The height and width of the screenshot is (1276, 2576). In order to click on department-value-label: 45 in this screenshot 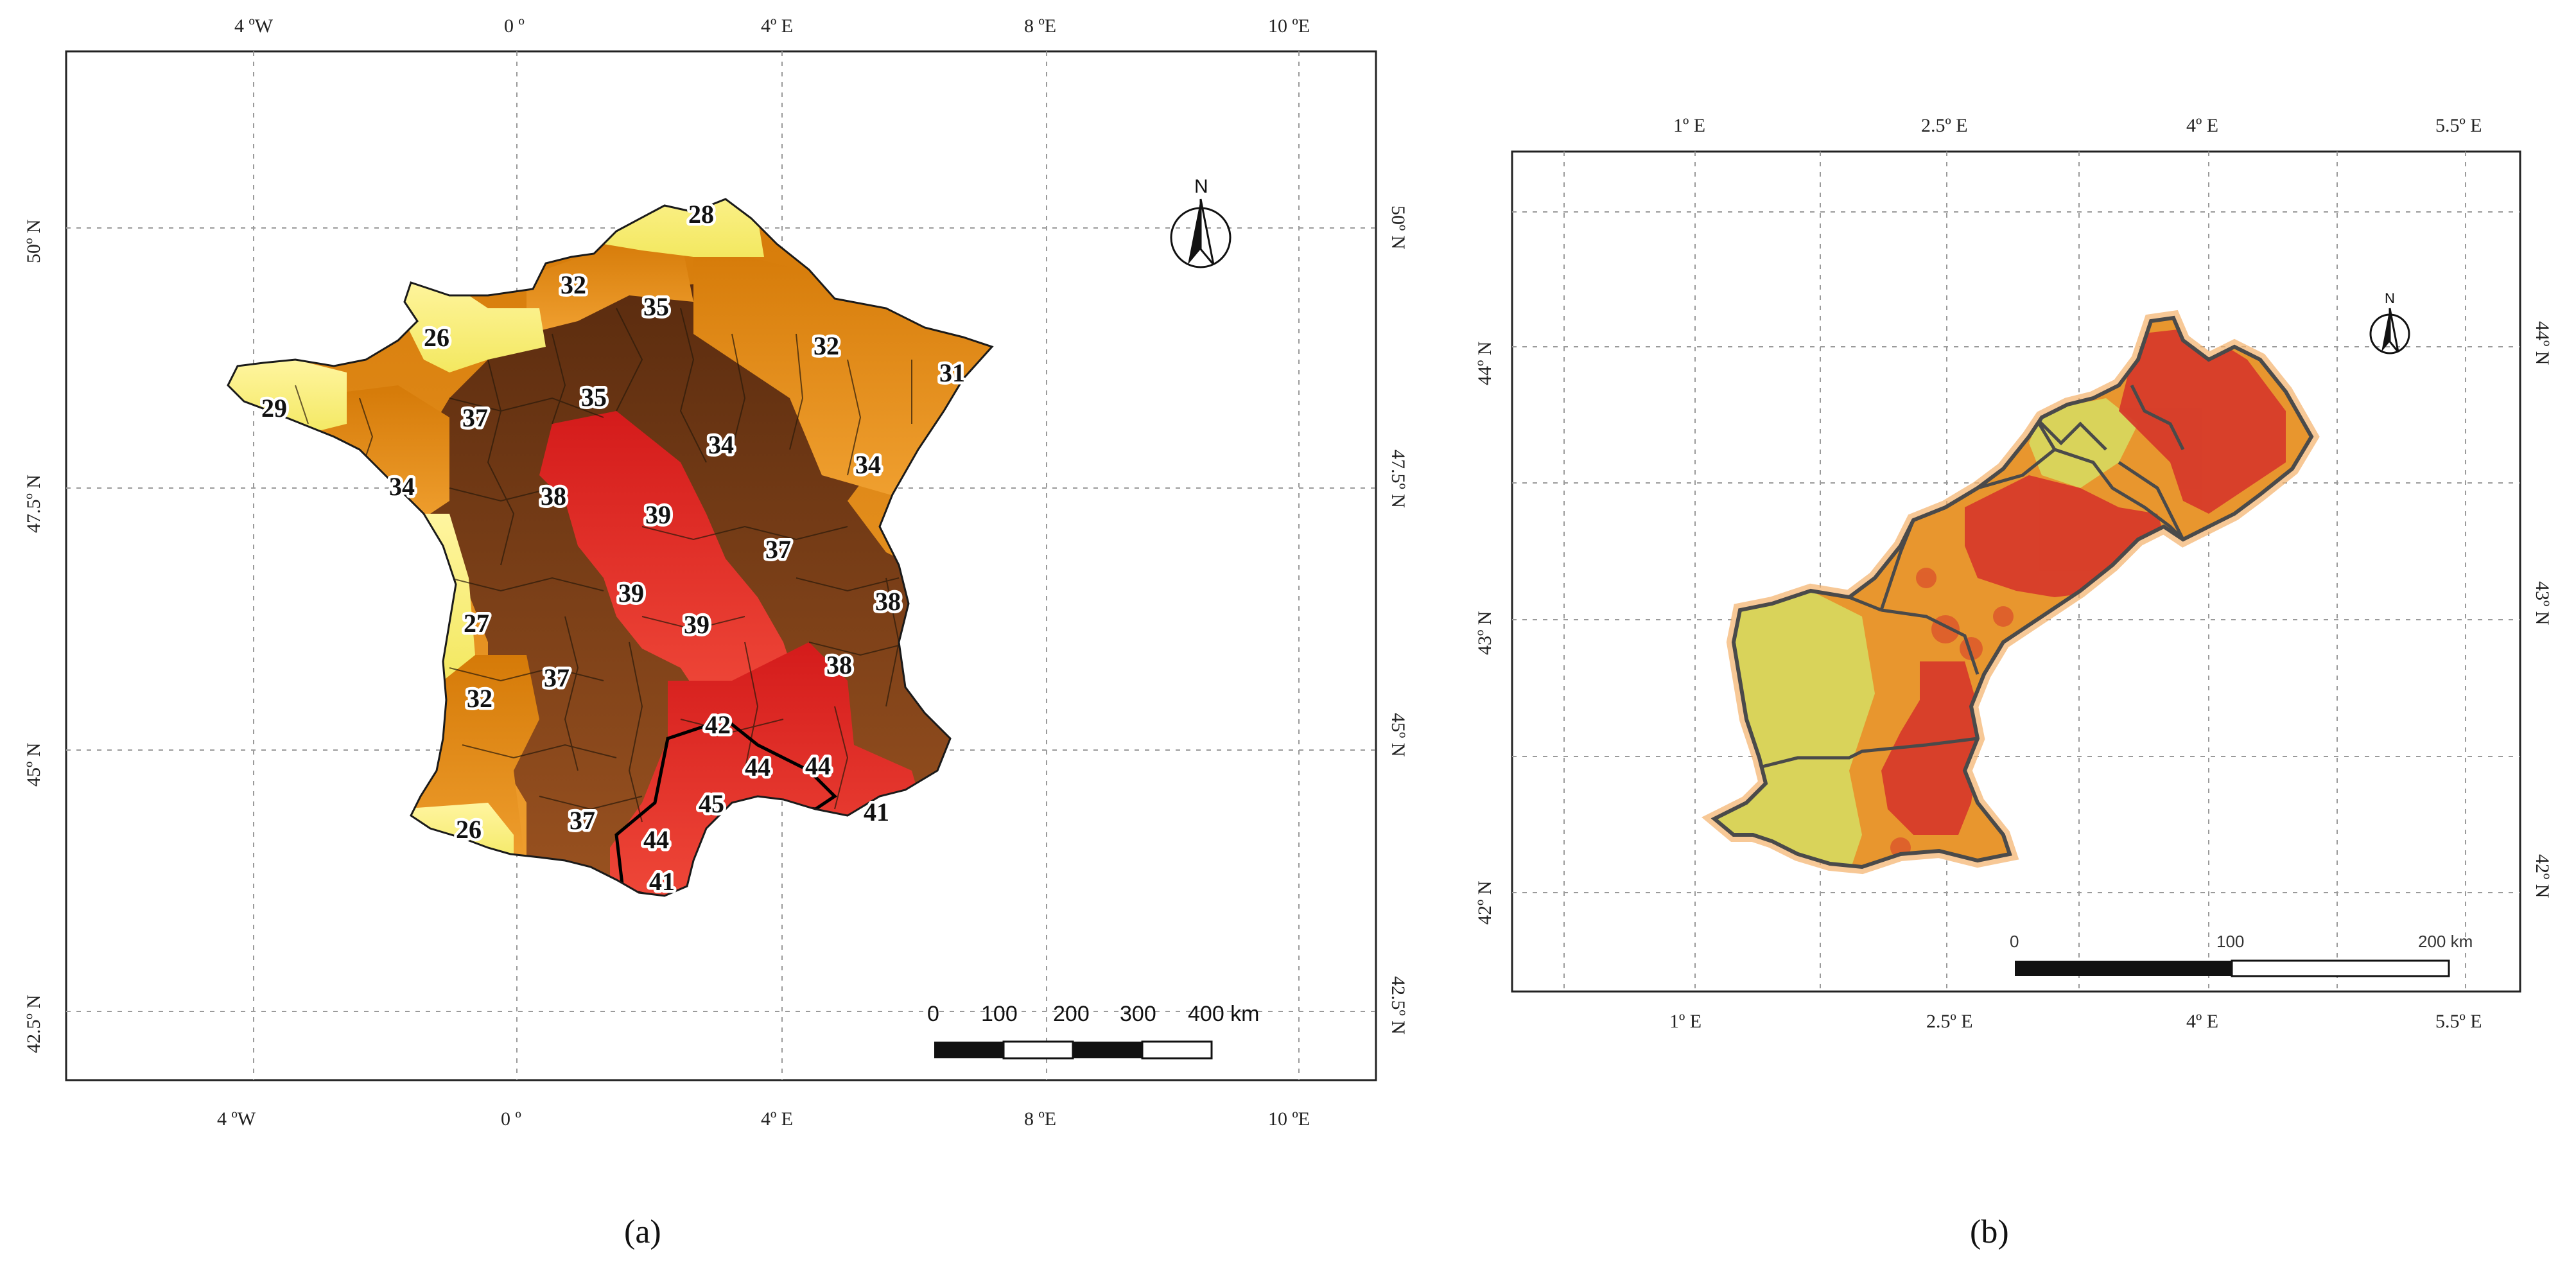, I will do `click(711, 804)`.